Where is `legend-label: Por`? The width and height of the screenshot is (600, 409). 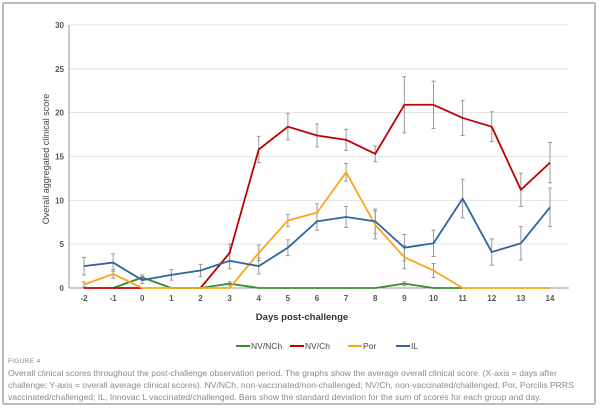 legend-label: Por is located at coordinates (369, 346).